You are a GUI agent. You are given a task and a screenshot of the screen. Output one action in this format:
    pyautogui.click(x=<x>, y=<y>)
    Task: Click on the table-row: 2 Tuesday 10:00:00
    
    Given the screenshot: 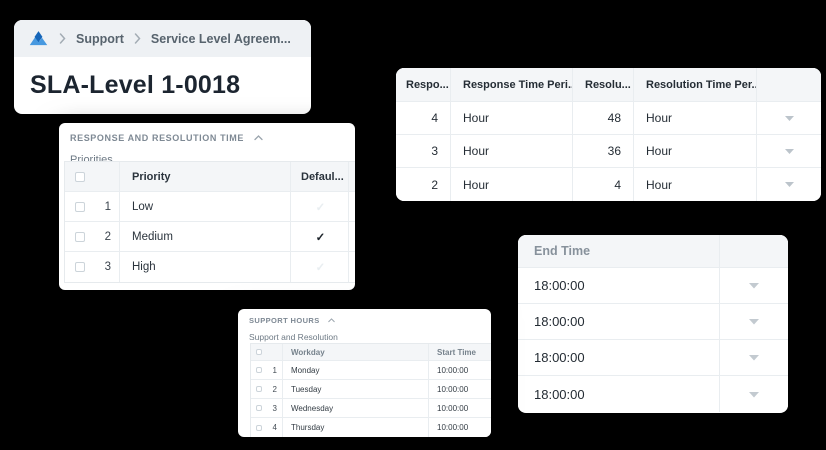 What is the action you would take?
    pyautogui.click(x=371, y=389)
    